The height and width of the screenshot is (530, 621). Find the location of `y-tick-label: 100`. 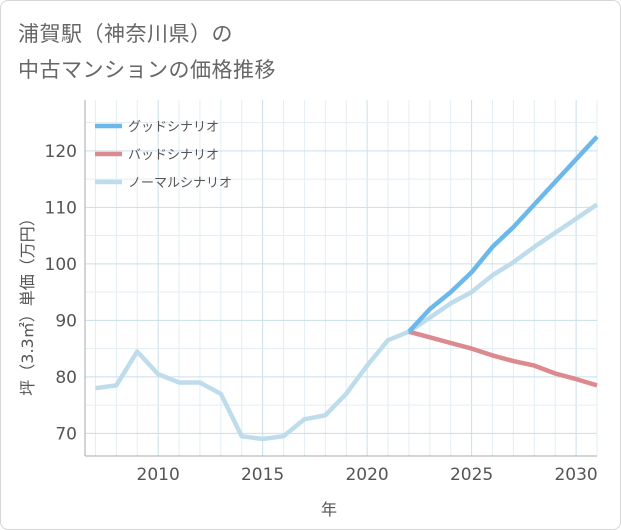

y-tick-label: 100 is located at coordinates (61, 265).